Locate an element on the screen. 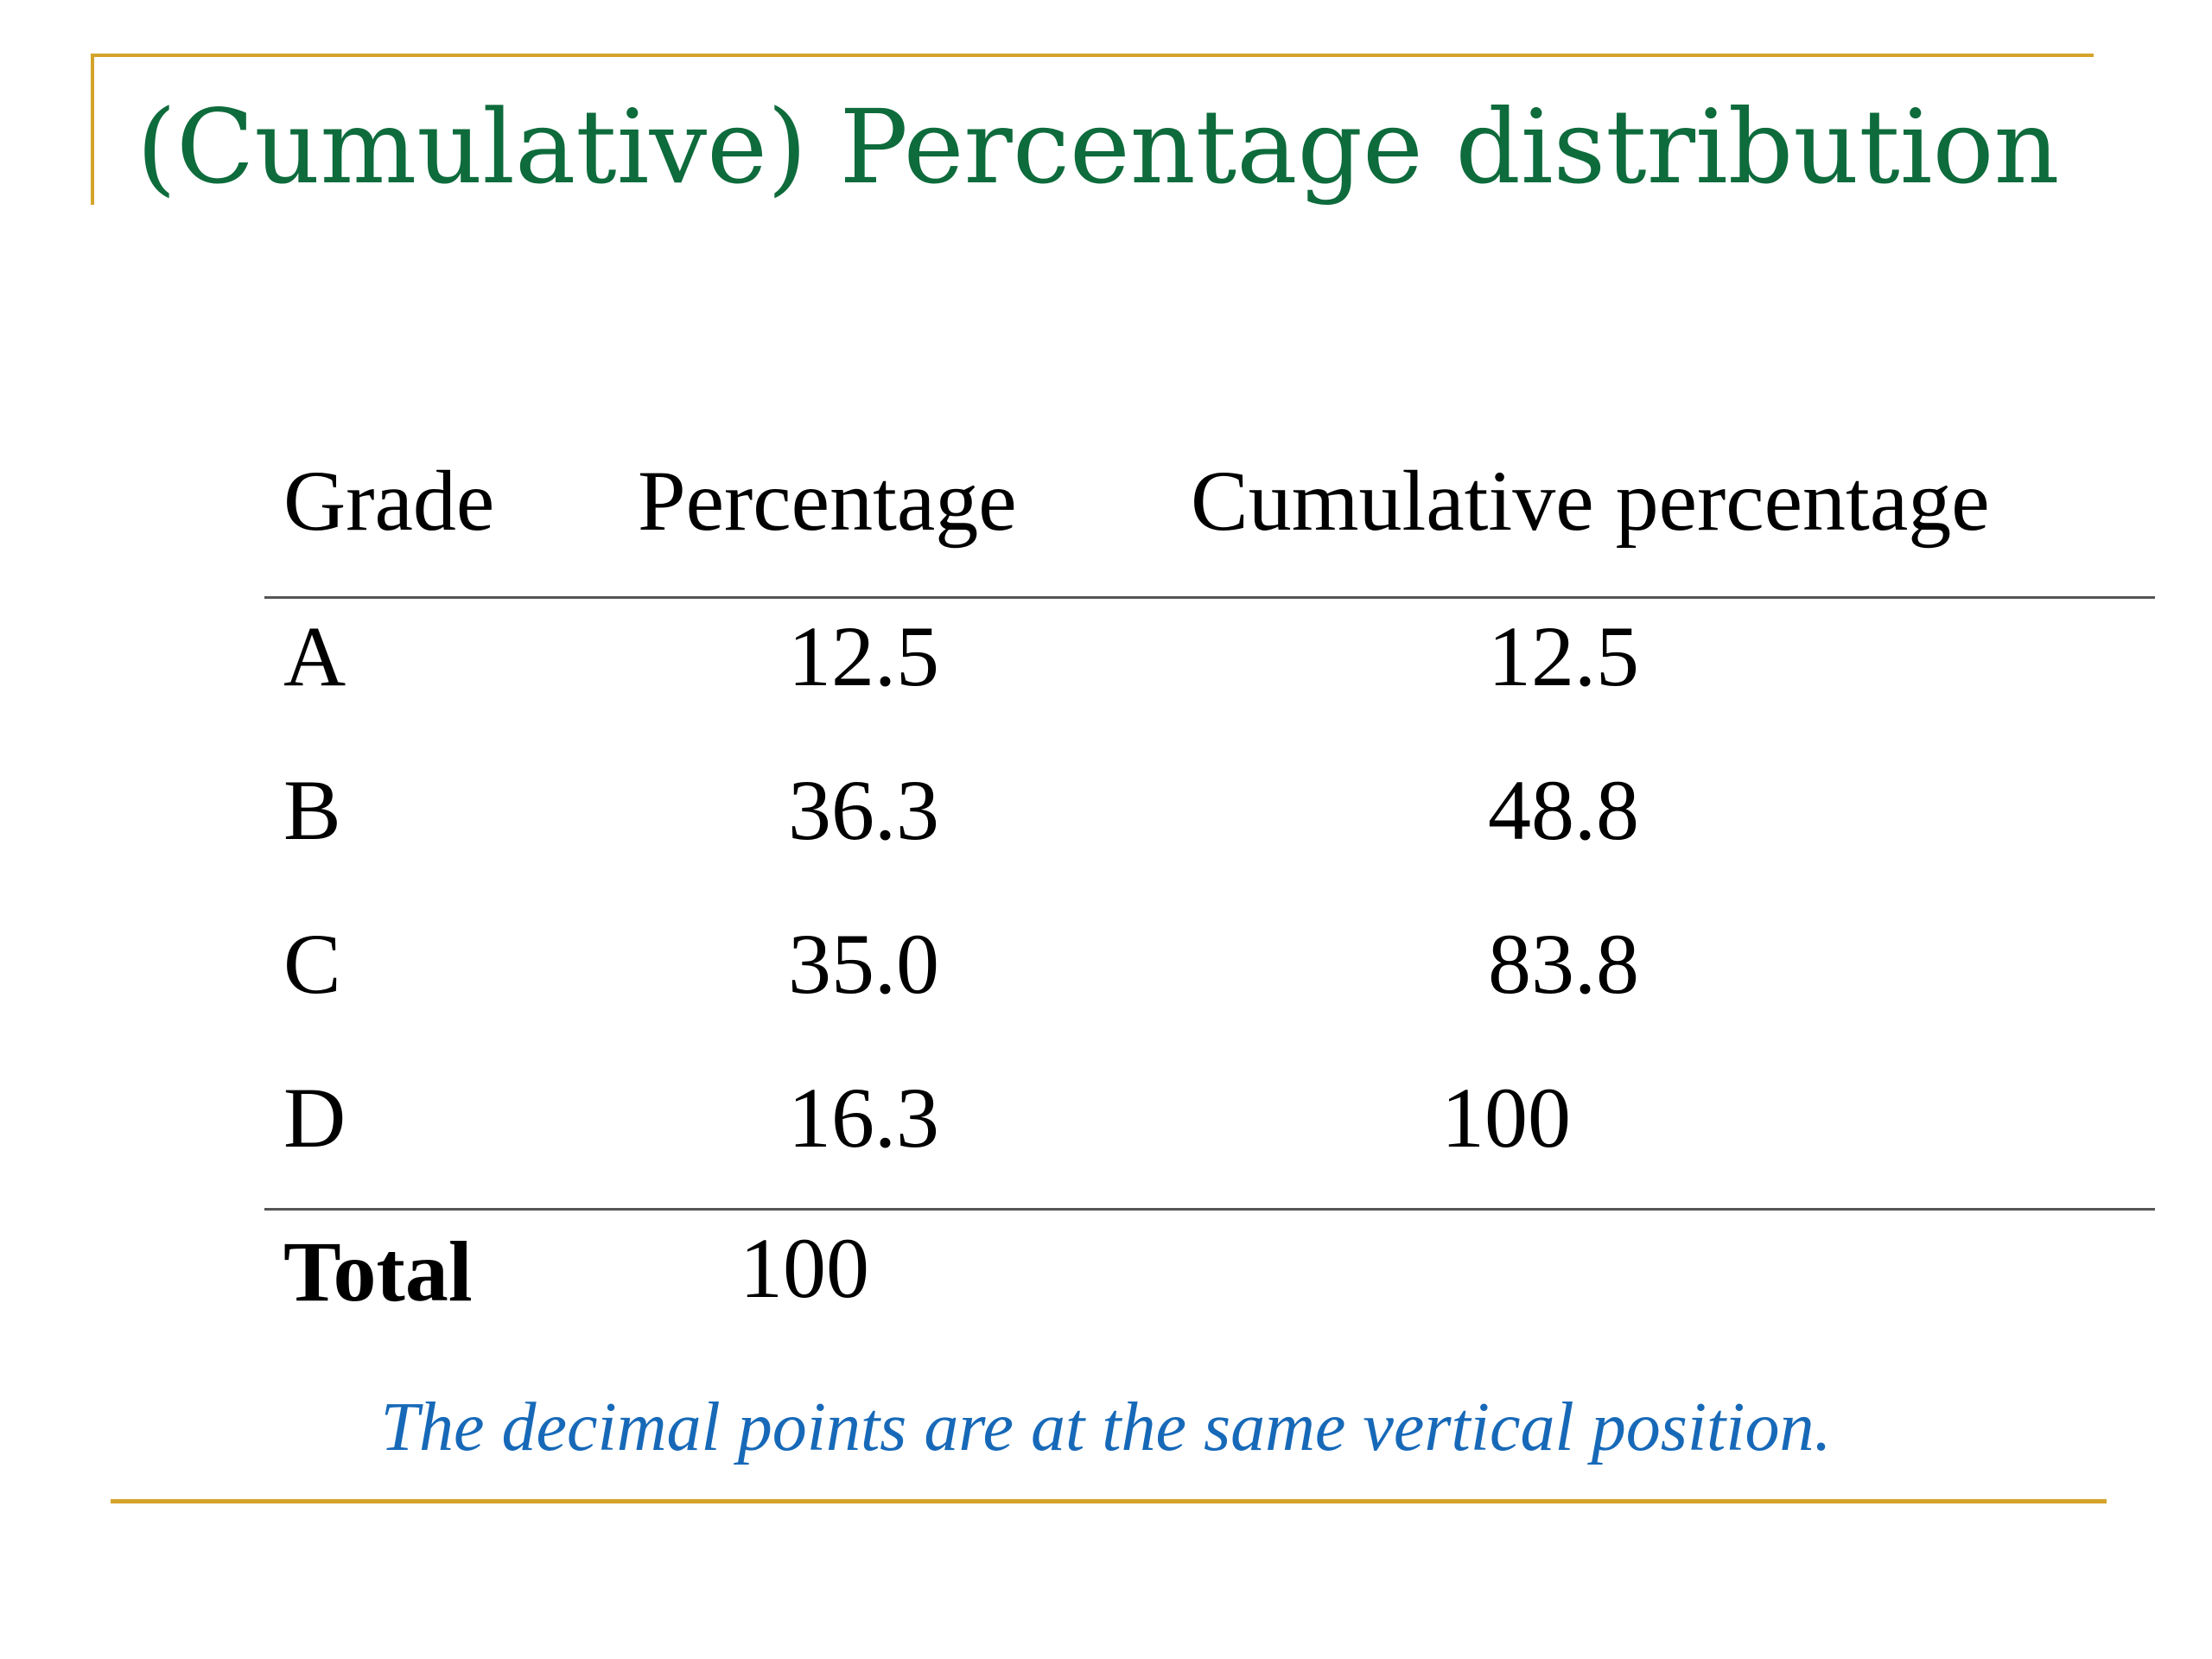  bottom-accent-rule is located at coordinates (1109, 1501).